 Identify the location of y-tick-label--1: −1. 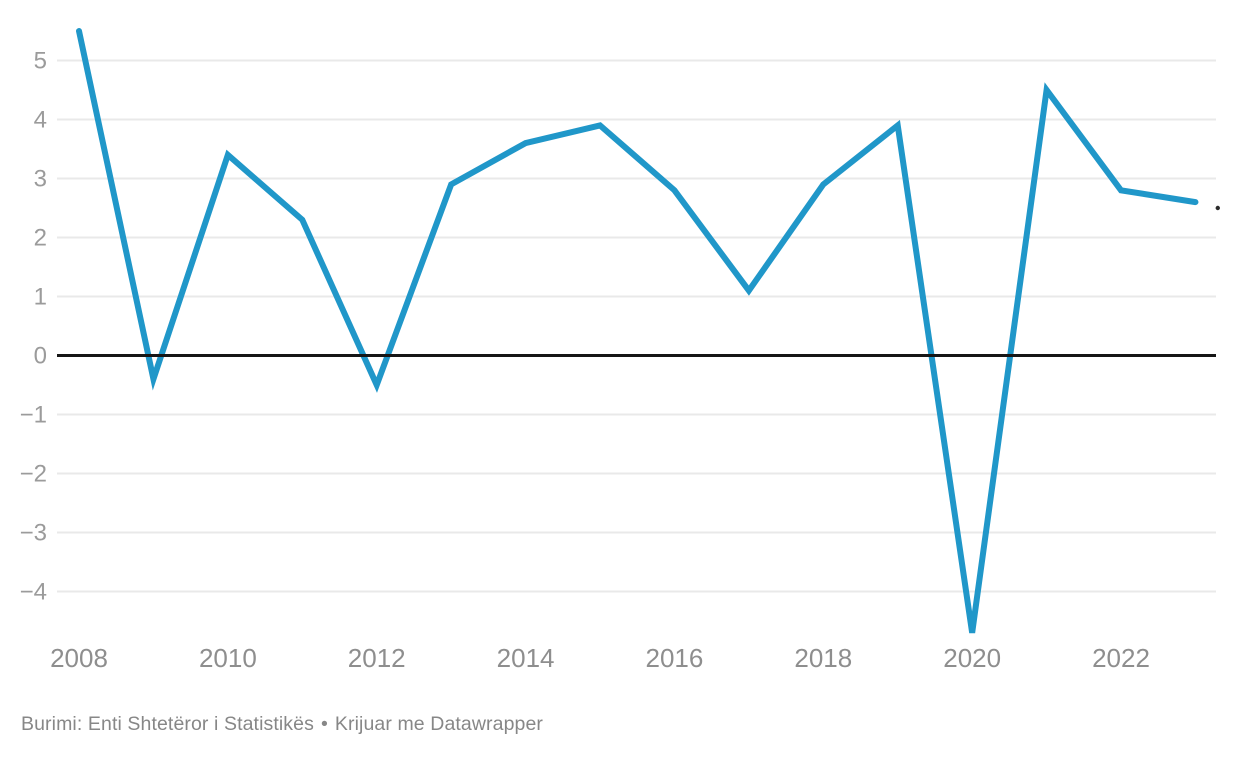
(33, 415).